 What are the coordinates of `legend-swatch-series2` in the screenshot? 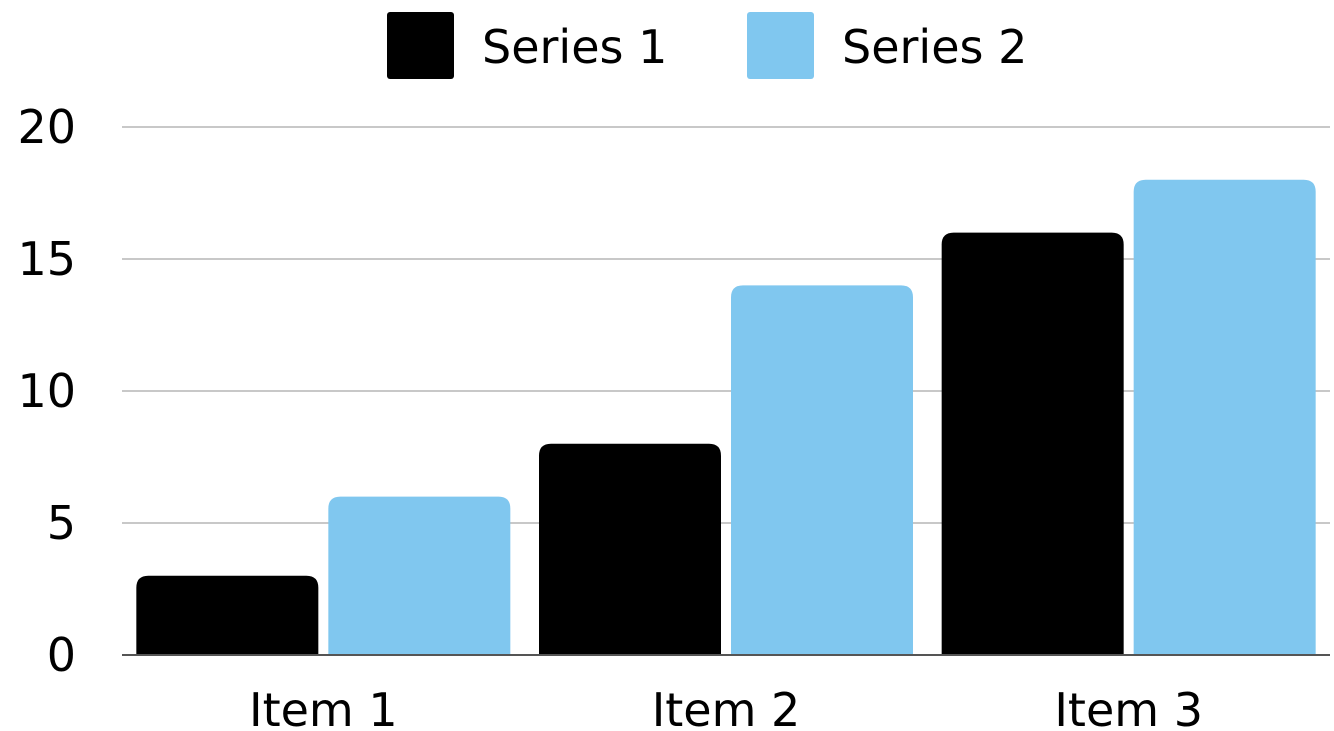 It's located at (780, 45).